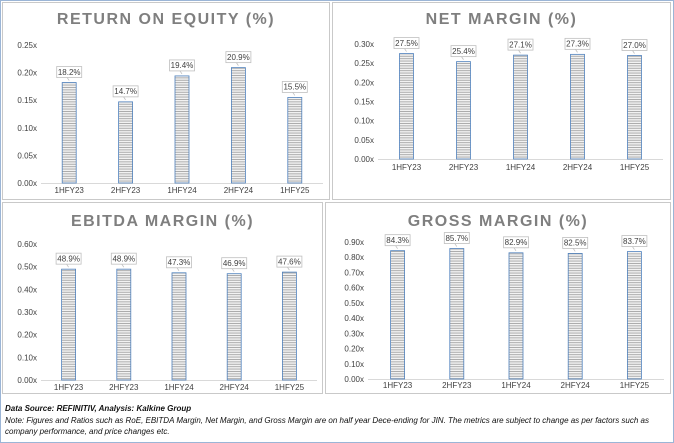 The height and width of the screenshot is (443, 674). What do you see at coordinates (162, 221) in the screenshot?
I see `chart-title: EBITDA MARGIN (%)` at bounding box center [162, 221].